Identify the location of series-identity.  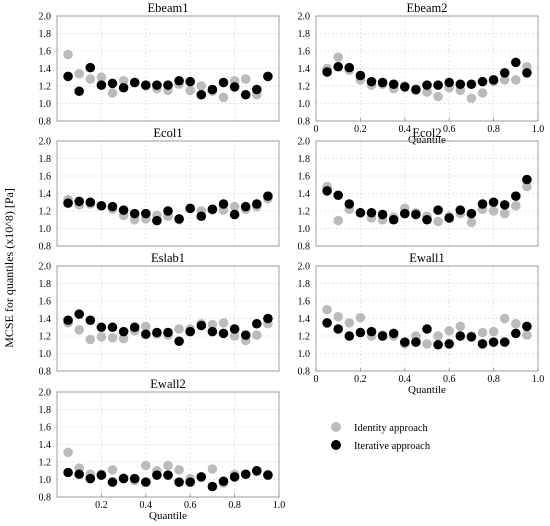
(427, 78).